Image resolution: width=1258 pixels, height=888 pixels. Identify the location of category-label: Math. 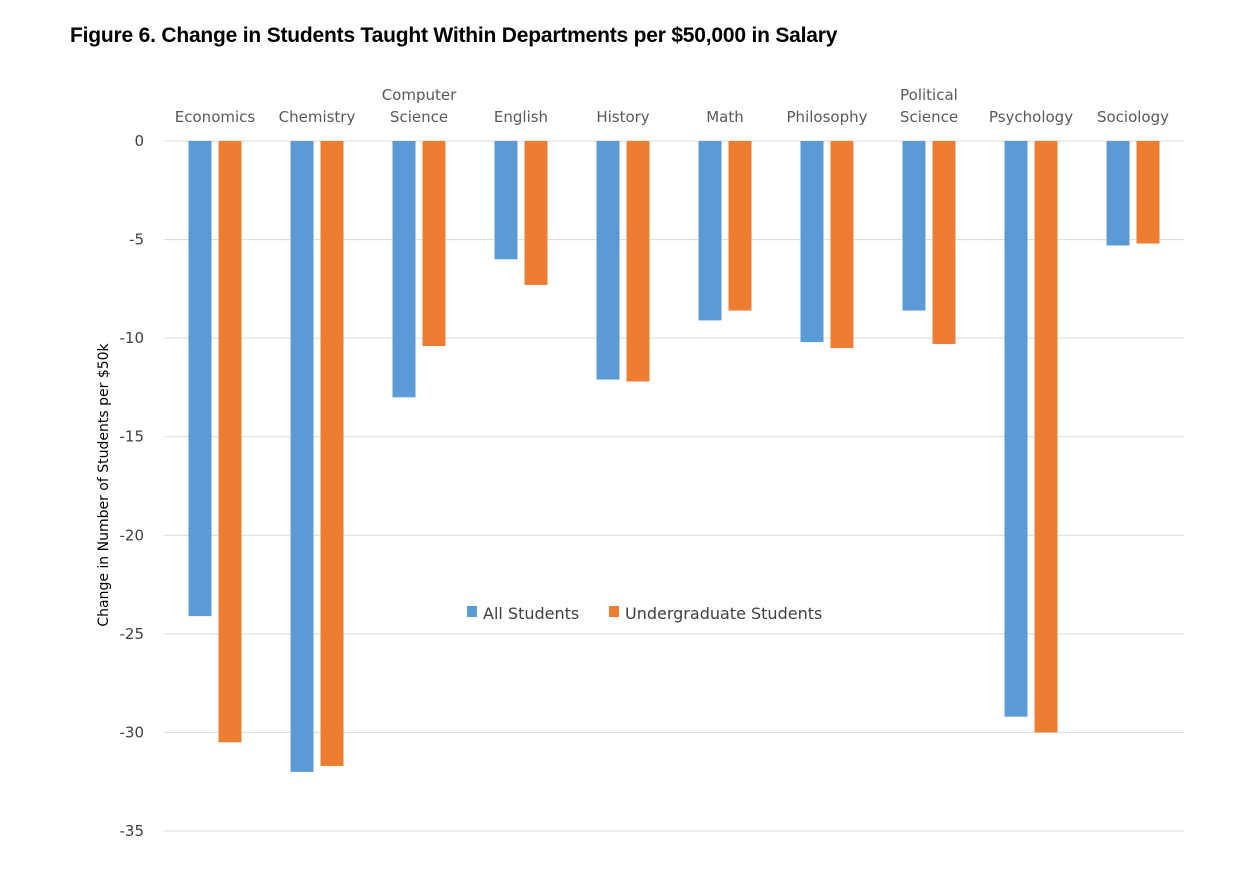
(725, 117).